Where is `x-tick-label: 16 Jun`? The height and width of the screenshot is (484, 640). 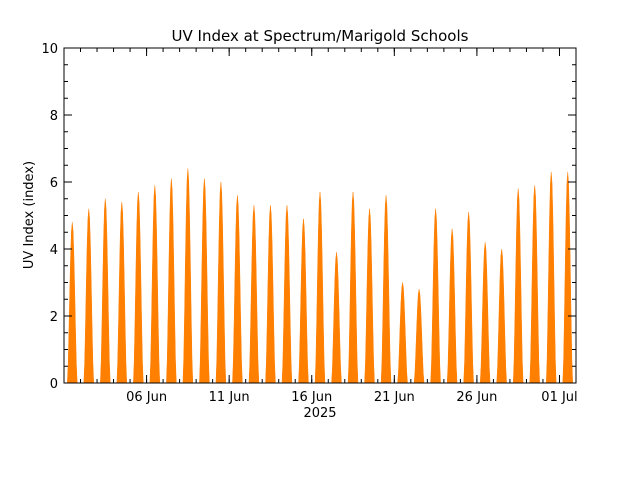
x-tick-label: 16 Jun is located at coordinates (311, 397).